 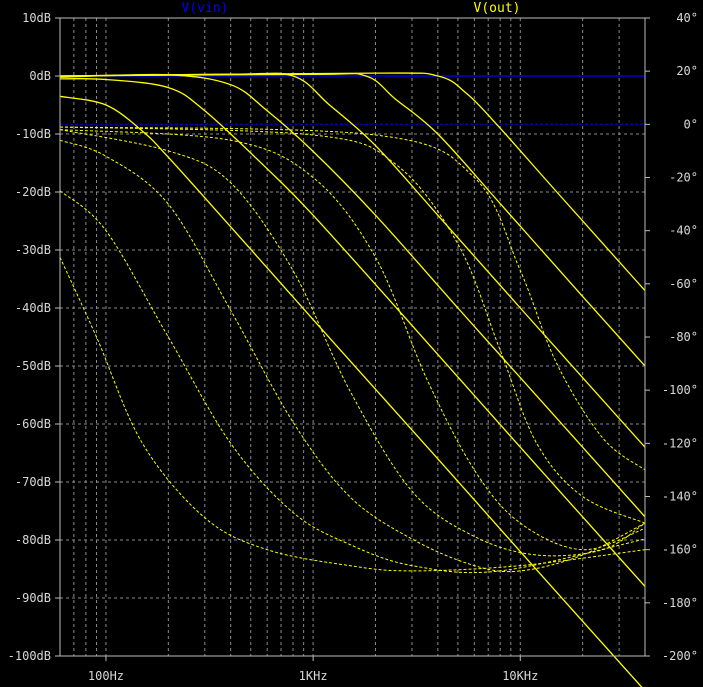 What do you see at coordinates (351, 8) in the screenshot?
I see `legend: V(vin) V(out)` at bounding box center [351, 8].